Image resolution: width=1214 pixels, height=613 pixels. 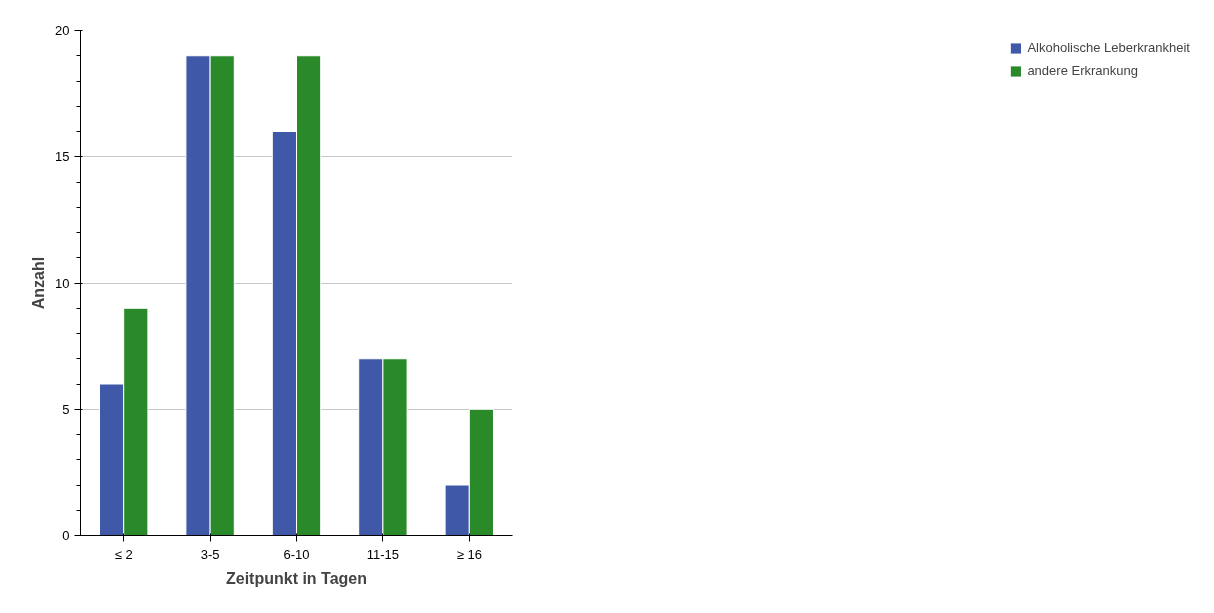 I want to click on y-tick-label: 20, so click(x=62, y=30).